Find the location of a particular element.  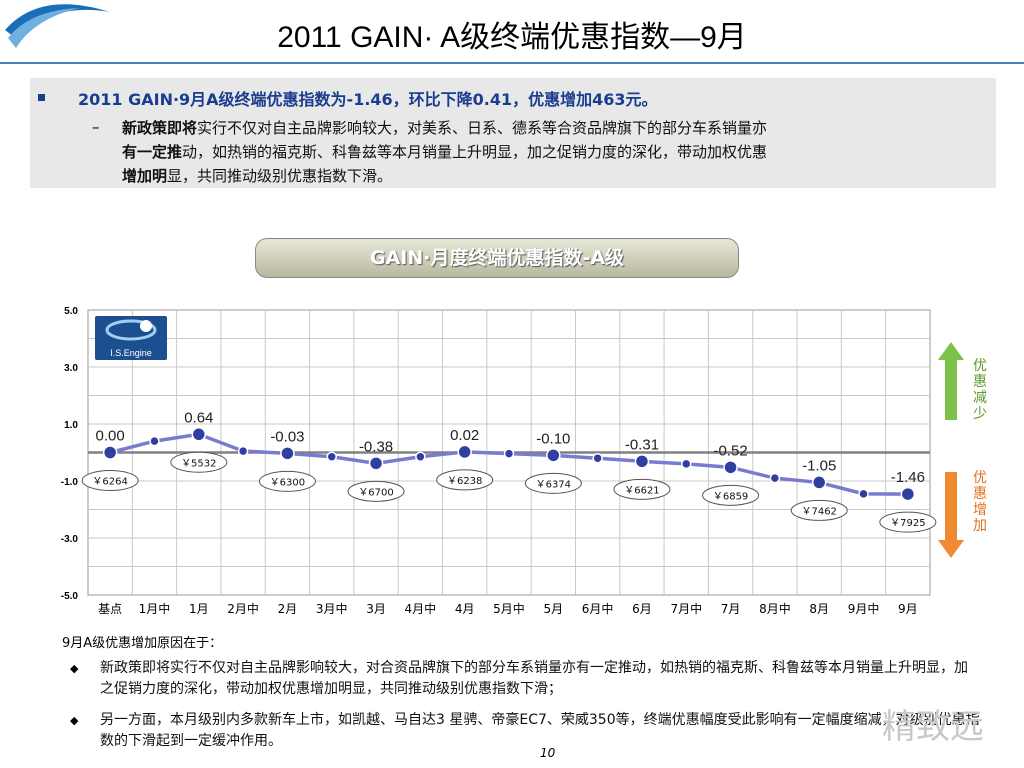

y-tick-label: -5.0 is located at coordinates (70, 596).